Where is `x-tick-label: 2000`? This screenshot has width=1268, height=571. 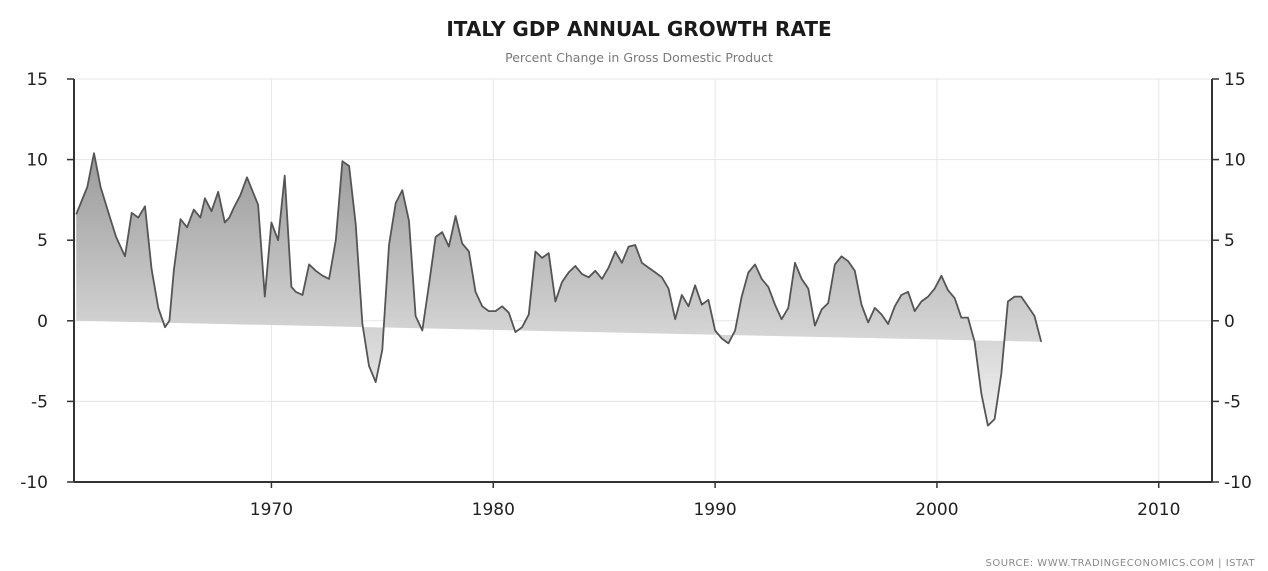 x-tick-label: 2000 is located at coordinates (936, 510).